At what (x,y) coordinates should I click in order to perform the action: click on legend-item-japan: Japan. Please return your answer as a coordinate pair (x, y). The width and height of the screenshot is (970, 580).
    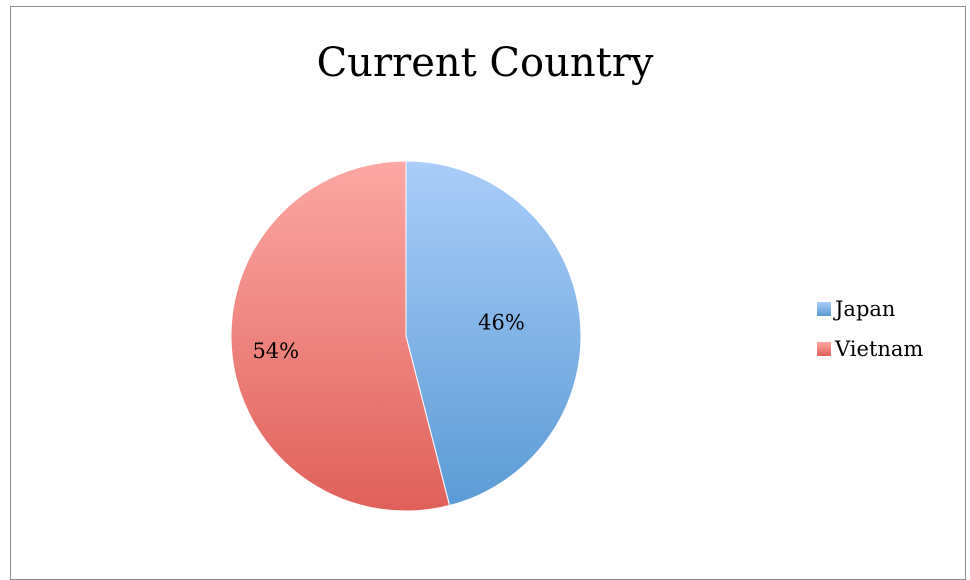
    Looking at the image, I should click on (870, 309).